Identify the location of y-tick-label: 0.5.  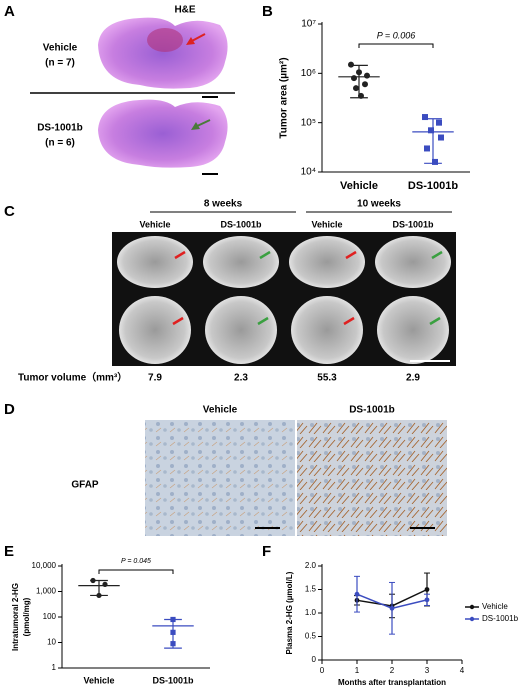
(311, 636).